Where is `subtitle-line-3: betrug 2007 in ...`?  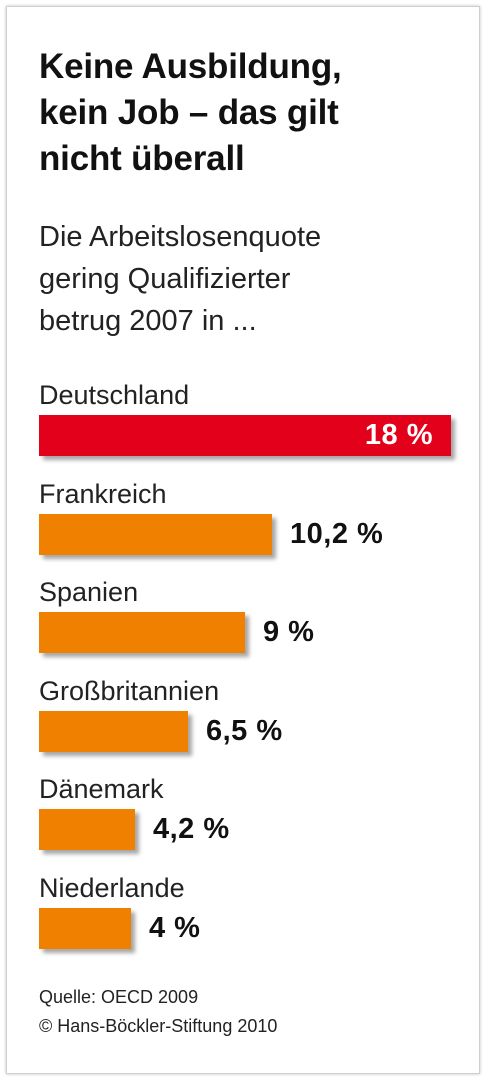 subtitle-line-3: betrug 2007 in ... is located at coordinates (148, 321).